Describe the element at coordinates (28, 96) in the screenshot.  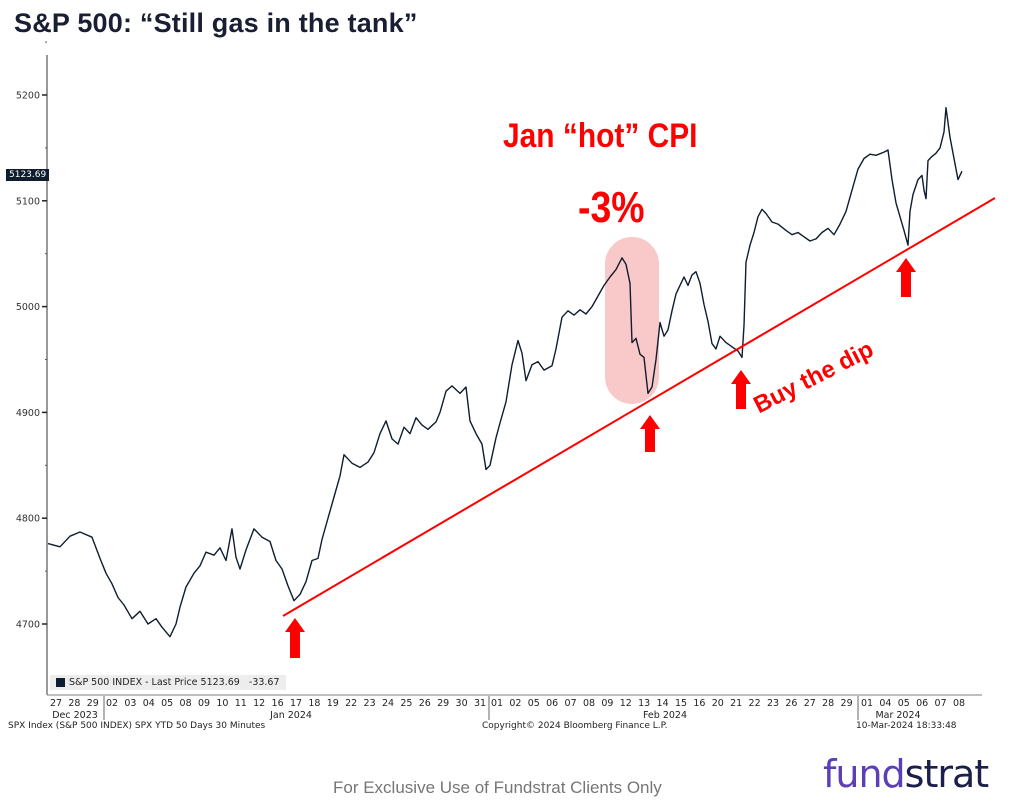
I see `y-tick-label: 5200` at that location.